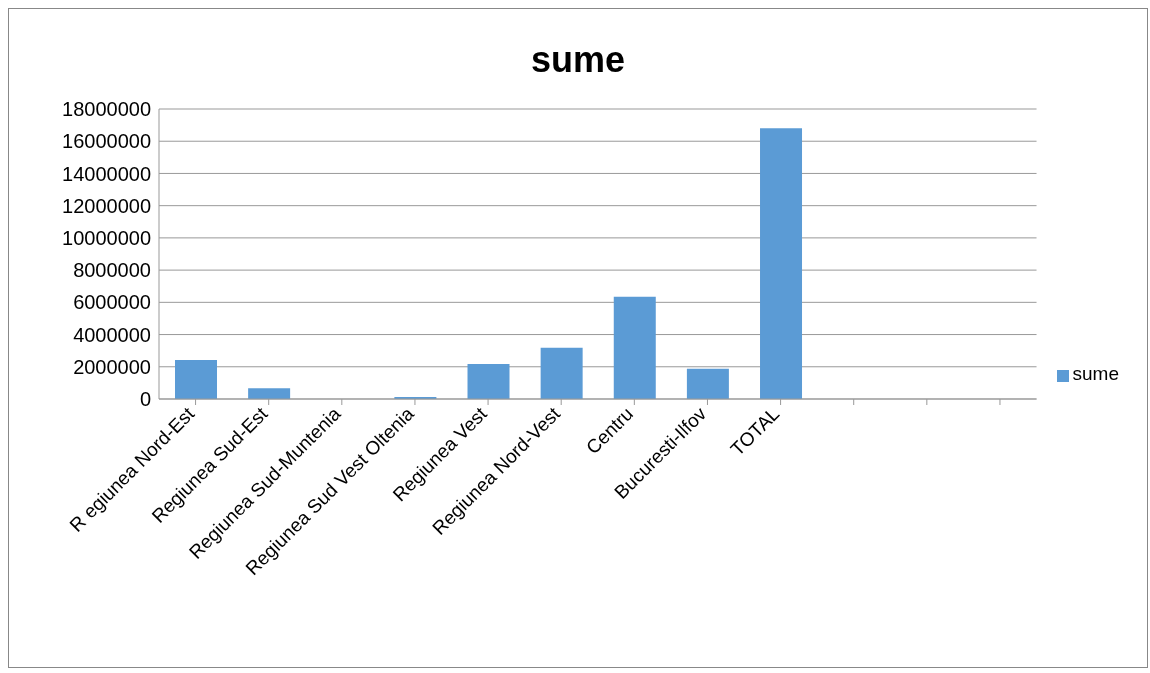 This screenshot has width=1150, height=673. I want to click on y-tick-label: 16000000, so click(106, 141).